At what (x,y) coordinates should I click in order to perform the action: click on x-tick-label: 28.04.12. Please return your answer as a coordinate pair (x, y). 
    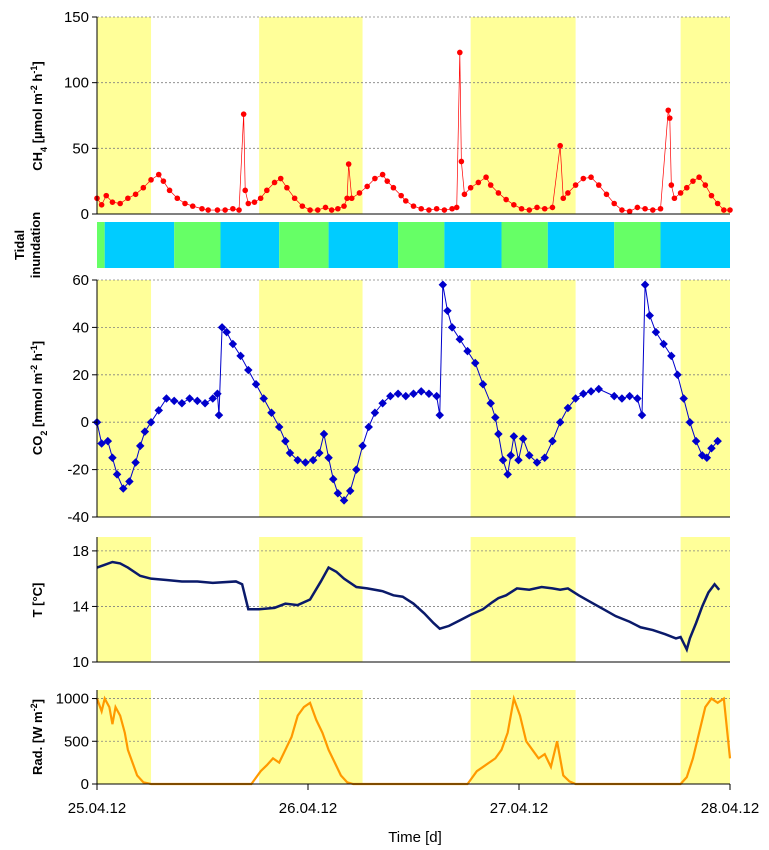
    Looking at the image, I should click on (730, 808).